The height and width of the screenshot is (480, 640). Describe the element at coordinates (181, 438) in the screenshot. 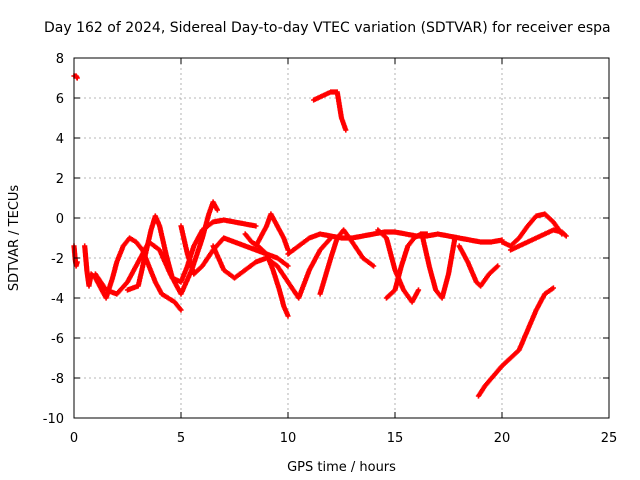

I see `x-tick-label: 5` at that location.